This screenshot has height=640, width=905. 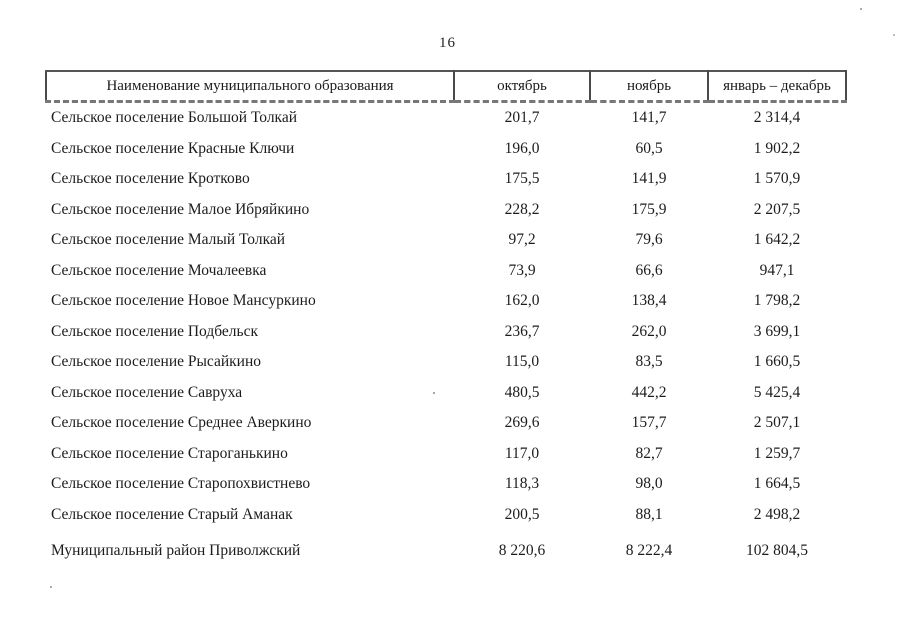 I want to click on cell-municipality-name: Сельское поселение Савруха, so click(x=147, y=392).